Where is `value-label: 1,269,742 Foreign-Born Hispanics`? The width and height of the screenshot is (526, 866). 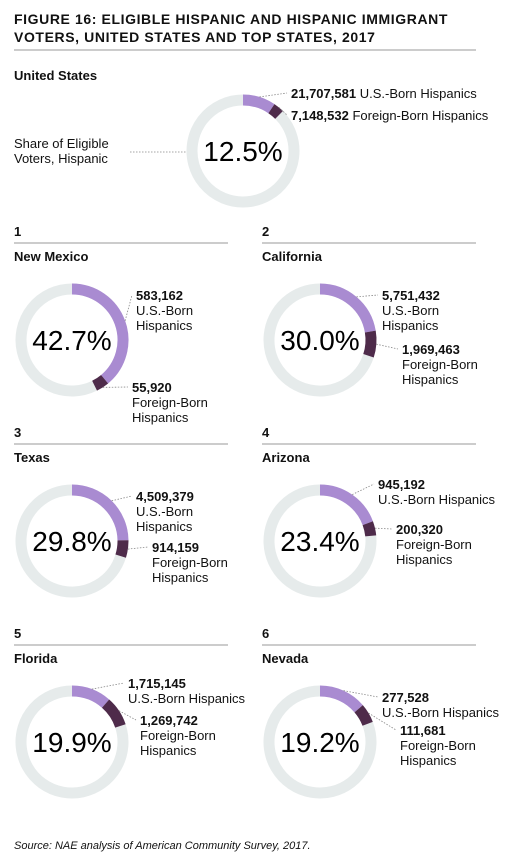 value-label: 1,269,742 Foreign-Born Hispanics is located at coordinates (190, 735).